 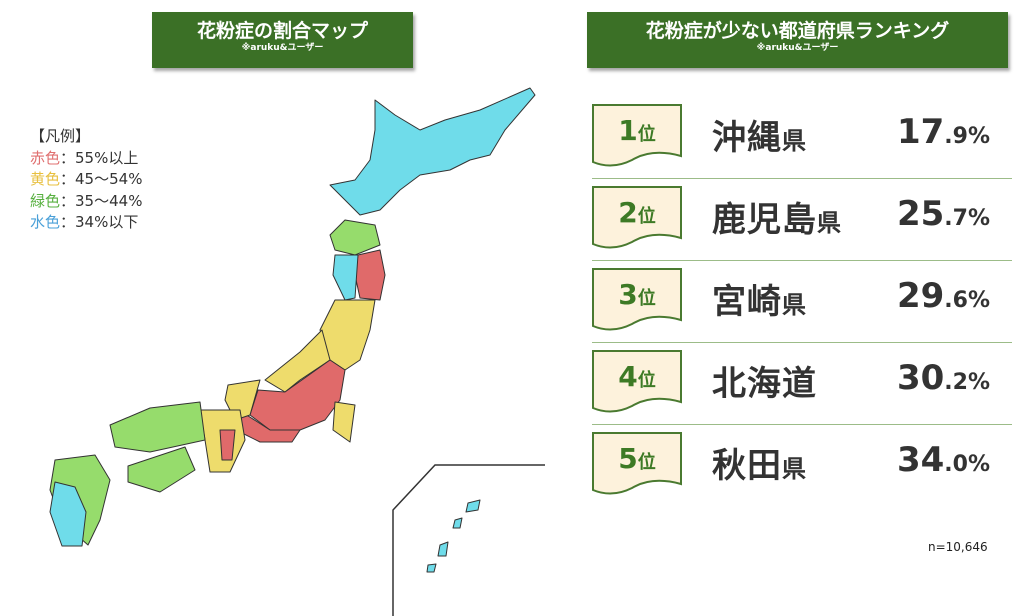 I want to click on prefecture-name: 秋田, so click(x=747, y=466).